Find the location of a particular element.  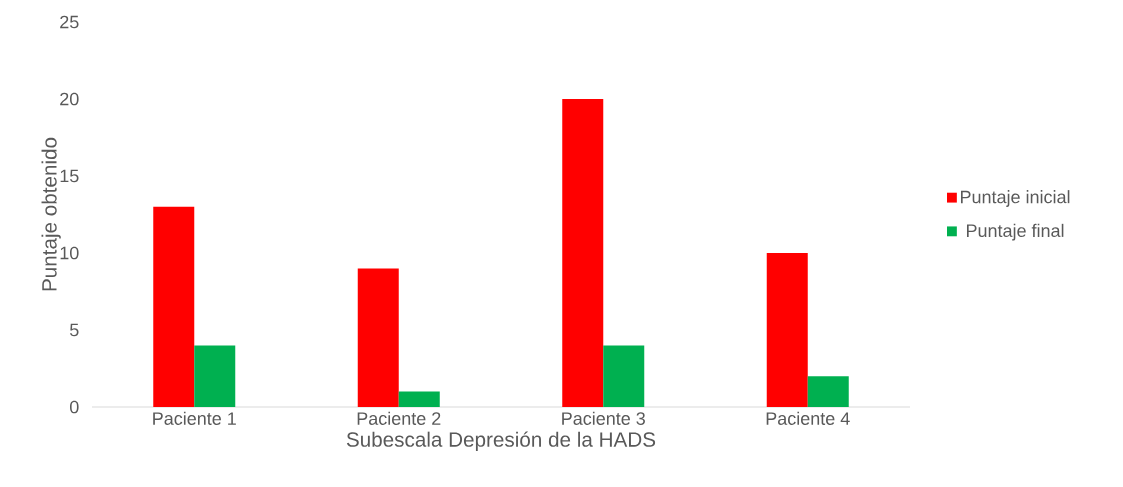

y-tick-label: 15 is located at coordinates (69, 176).